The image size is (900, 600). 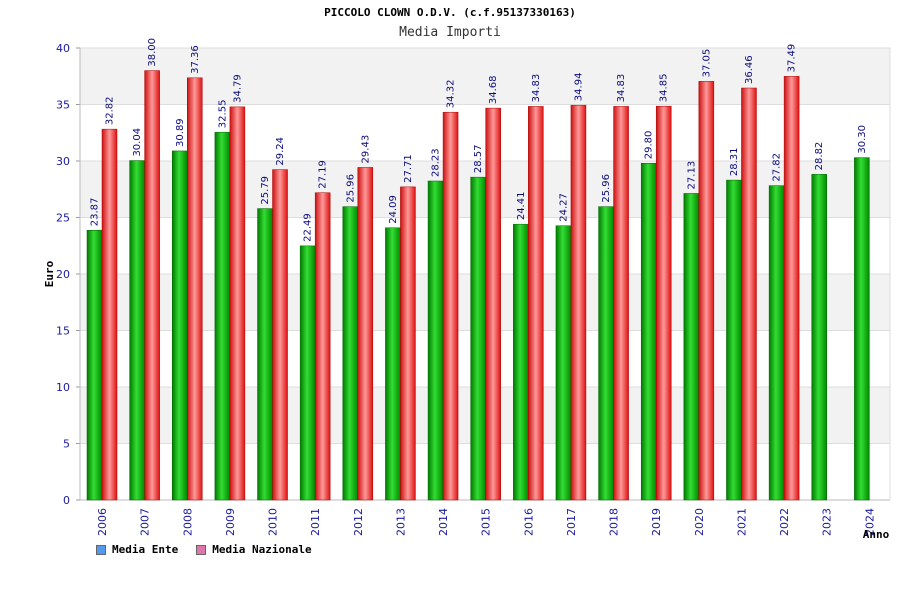 I want to click on data-label: 38.00, so click(x=152, y=52).